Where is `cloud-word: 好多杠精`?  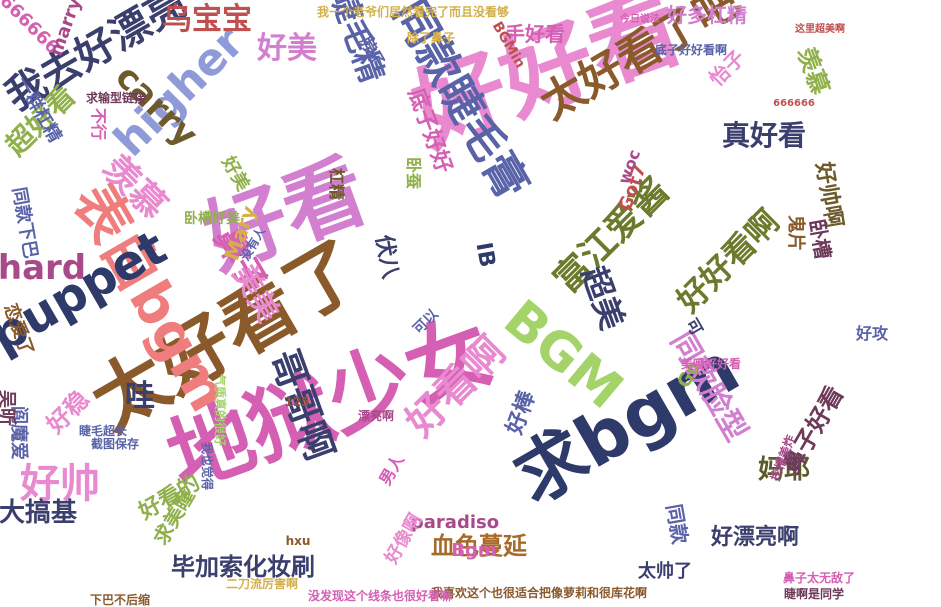
cloud-word: 好多杠精 is located at coordinates (707, 15).